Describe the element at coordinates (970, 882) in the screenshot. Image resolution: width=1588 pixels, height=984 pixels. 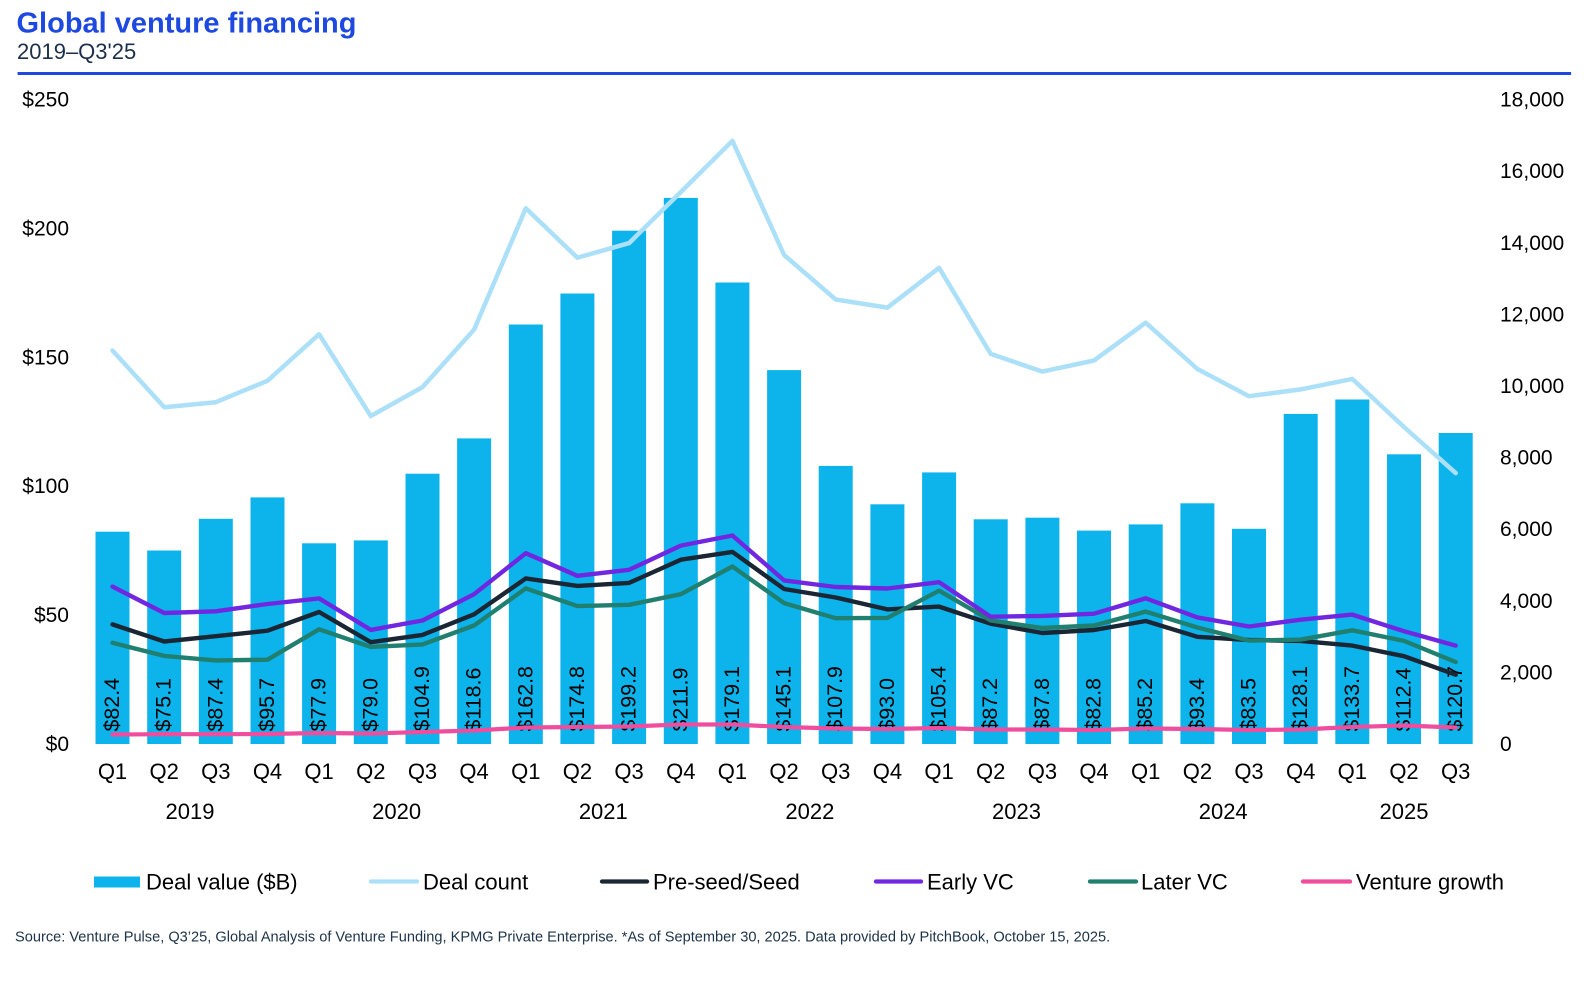
I see `svg-text: Early VC` at that location.